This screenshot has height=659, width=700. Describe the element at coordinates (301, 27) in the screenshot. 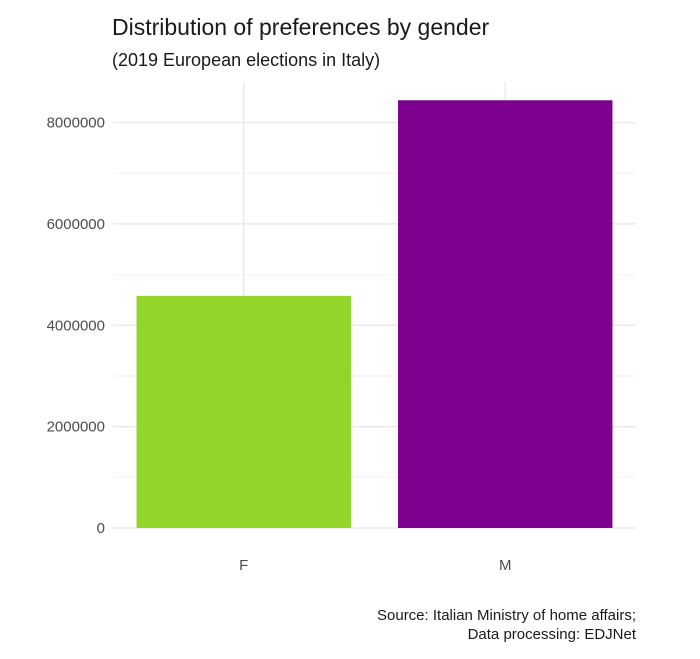

I see `chart-title: Distribution of preferences by gender` at that location.